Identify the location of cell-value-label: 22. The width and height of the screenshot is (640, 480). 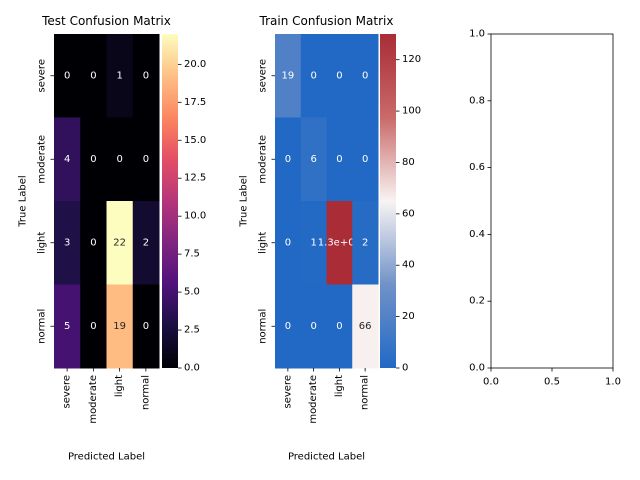
(119, 242).